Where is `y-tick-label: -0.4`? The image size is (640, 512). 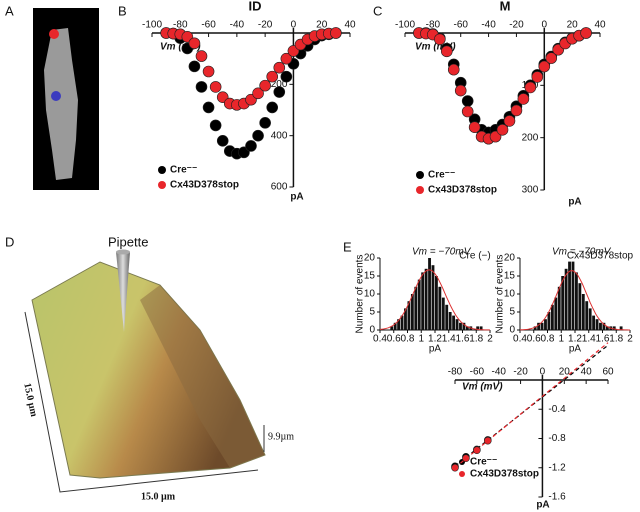
y-tick-label: -0.4 is located at coordinates (557, 409).